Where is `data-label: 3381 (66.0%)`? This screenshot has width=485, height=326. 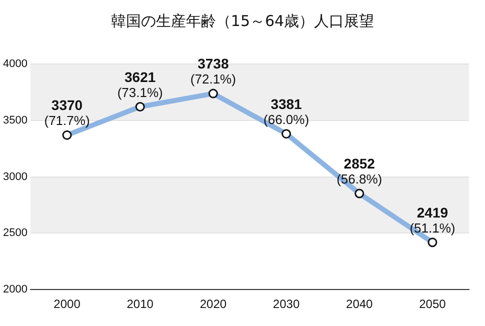 data-label: 3381 (66.0%) is located at coordinates (287, 111).